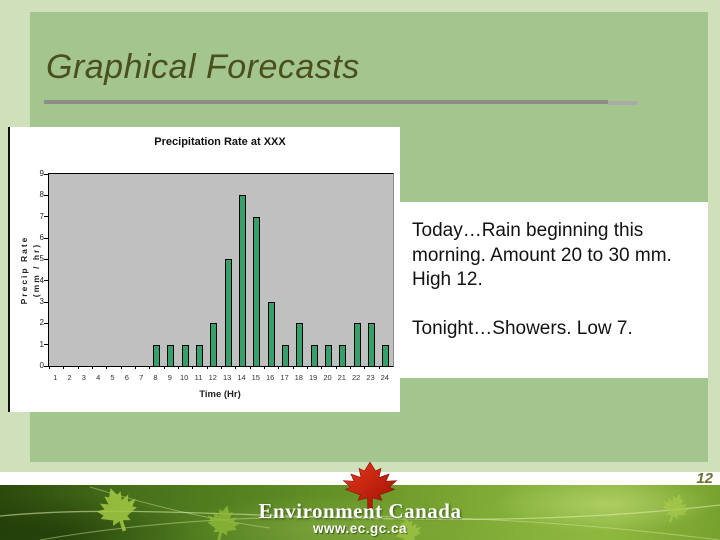  I want to click on footer-org-name: Environment Canada, so click(360, 511).